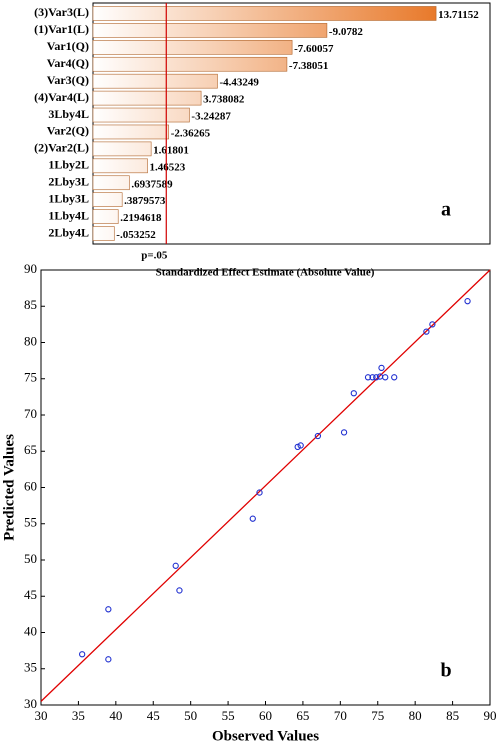  Describe the element at coordinates (68, 215) in the screenshot. I see `category-label: 1Lby4L` at that location.